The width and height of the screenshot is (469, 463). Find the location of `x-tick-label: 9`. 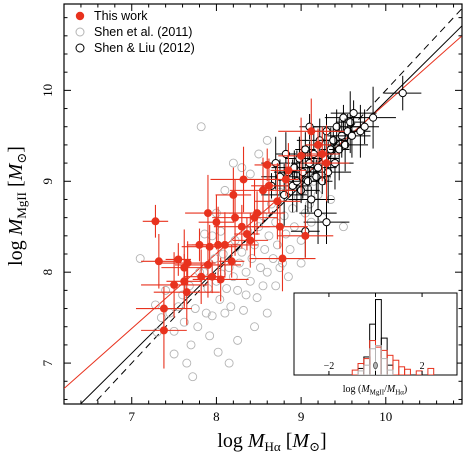

x-tick-label: 9 is located at coordinates (301, 416).